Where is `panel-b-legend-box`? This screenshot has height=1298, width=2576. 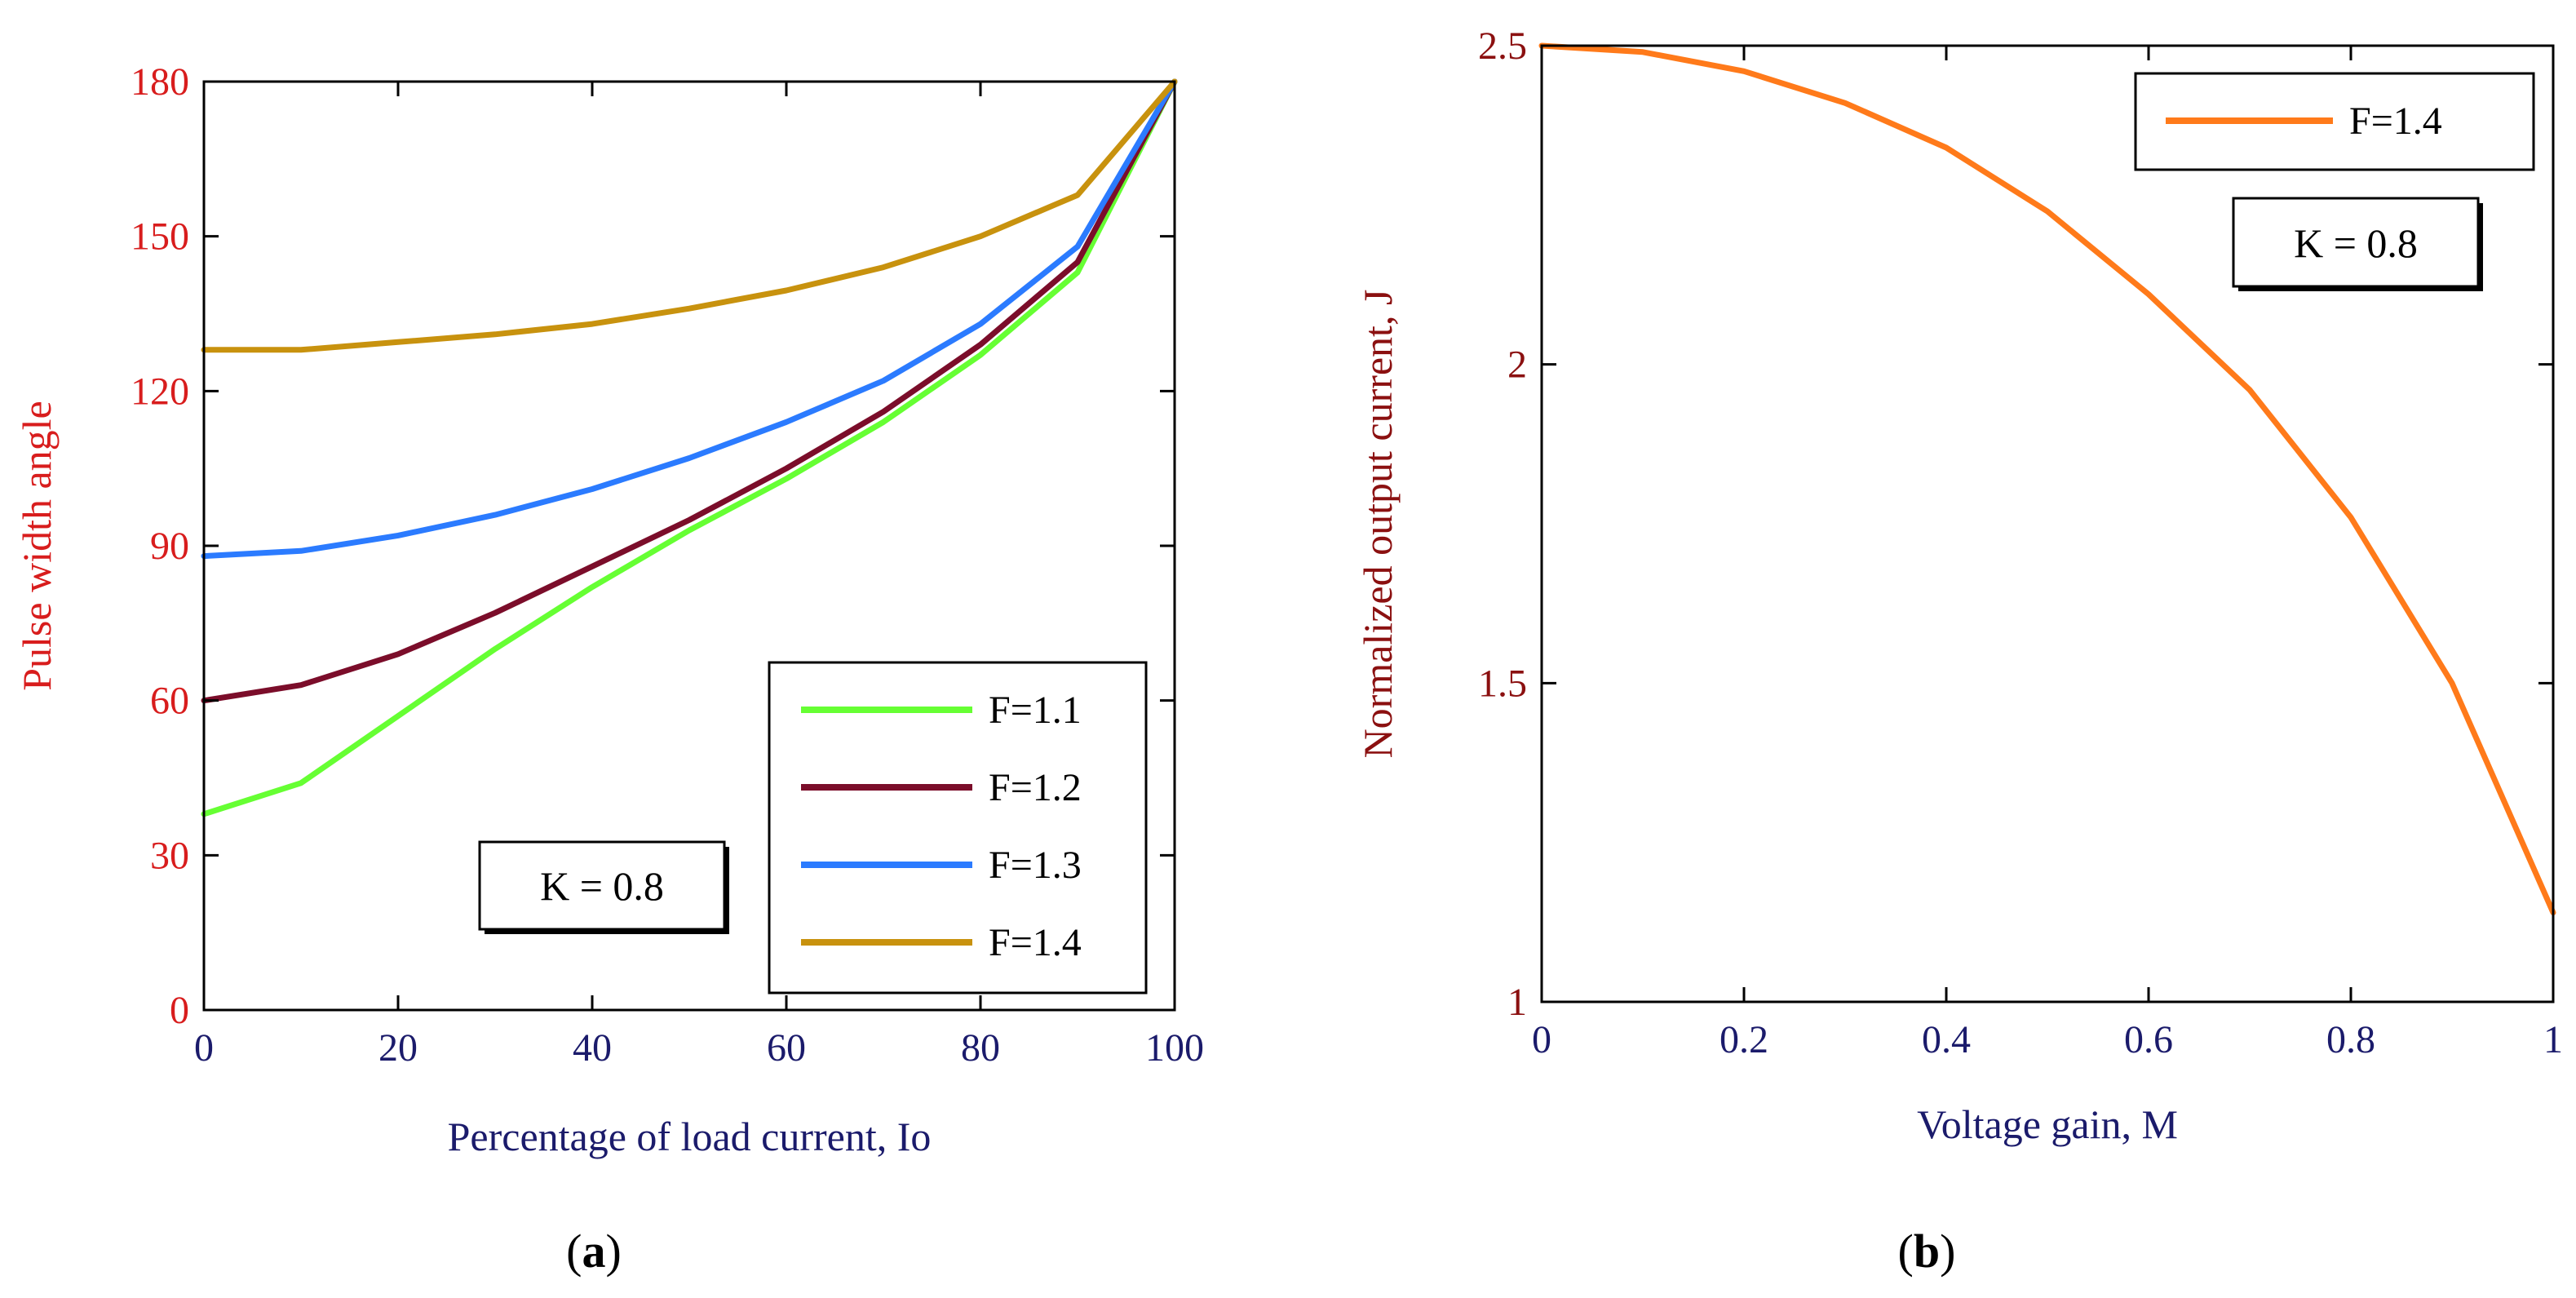
panel-b-legend-box is located at coordinates (2334, 121).